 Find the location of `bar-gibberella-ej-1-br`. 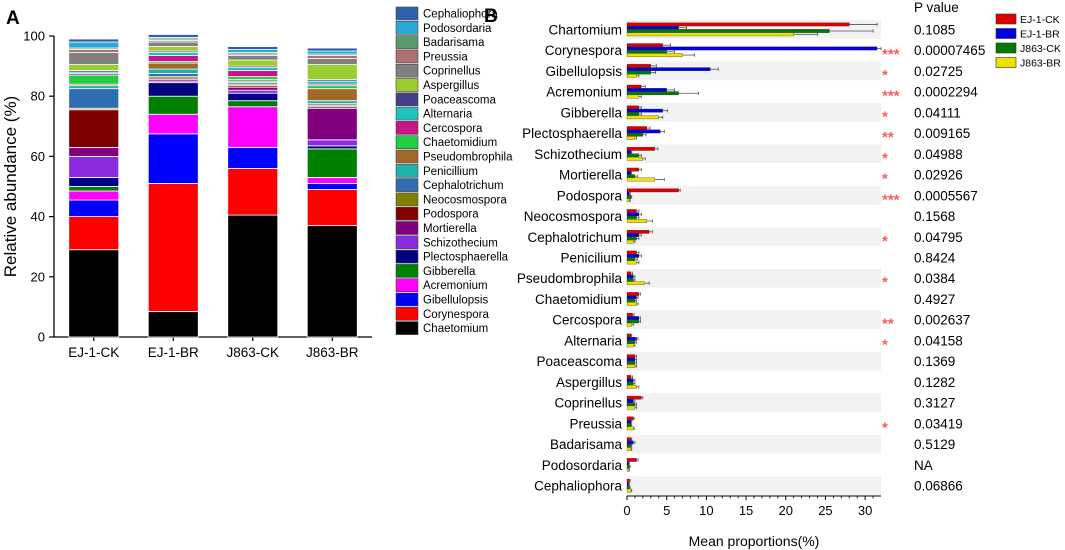

bar-gibberella-ej-1-br is located at coordinates (644, 110).